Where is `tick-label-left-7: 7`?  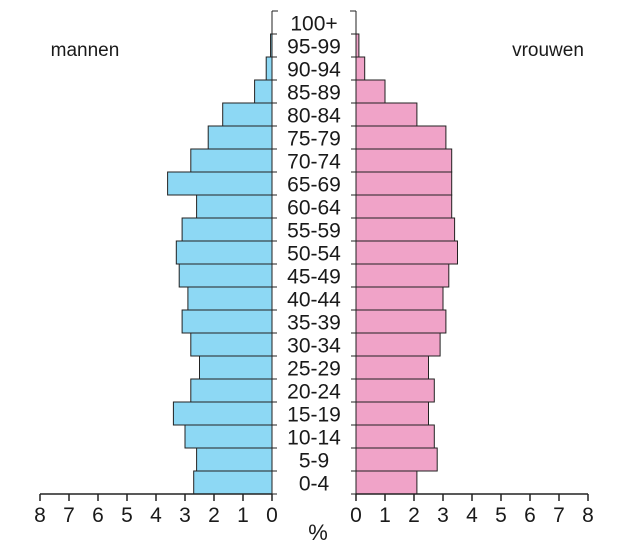 tick-label-left-7: 7 is located at coordinates (69, 515).